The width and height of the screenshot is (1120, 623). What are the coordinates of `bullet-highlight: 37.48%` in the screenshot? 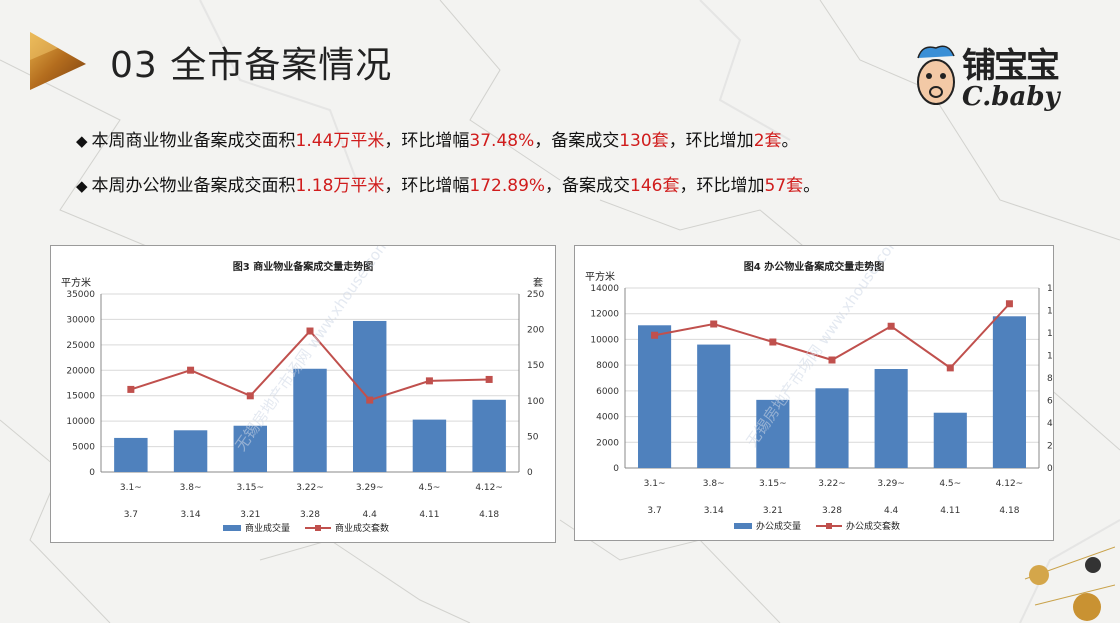 It's located at (502, 141).